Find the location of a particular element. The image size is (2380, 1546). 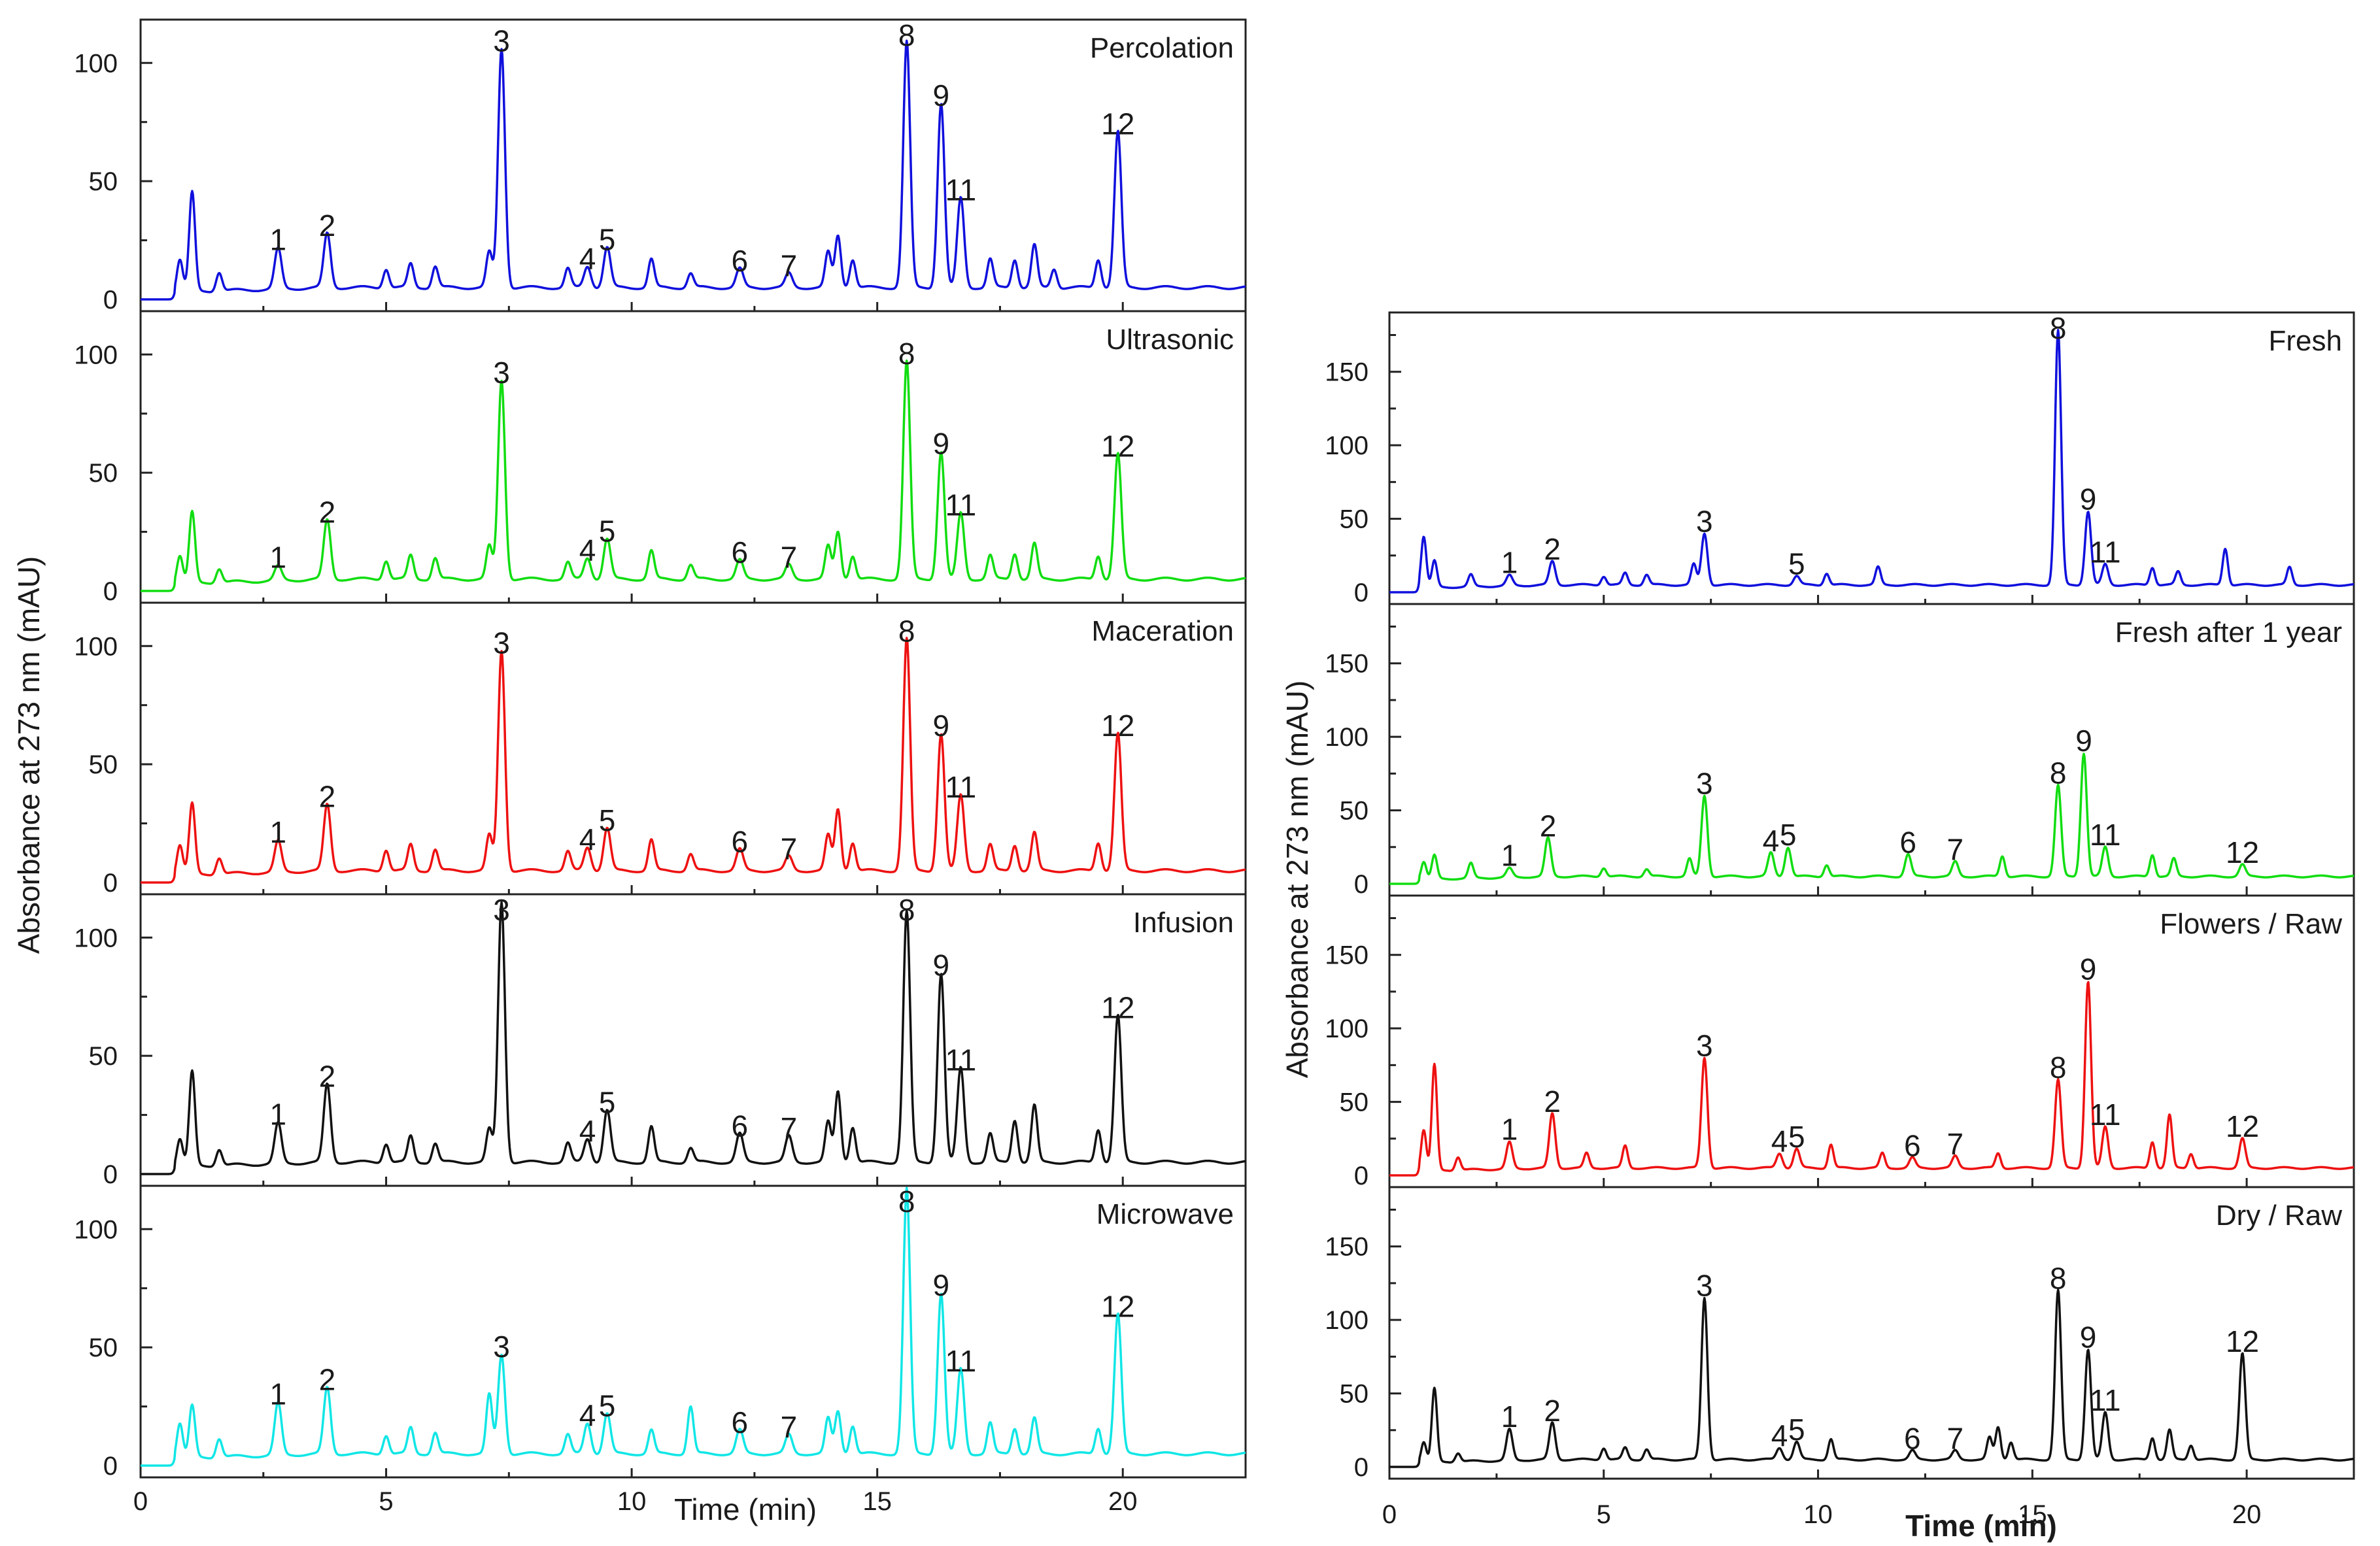

panel-title: Fresh after 1 year is located at coordinates (2228, 632).